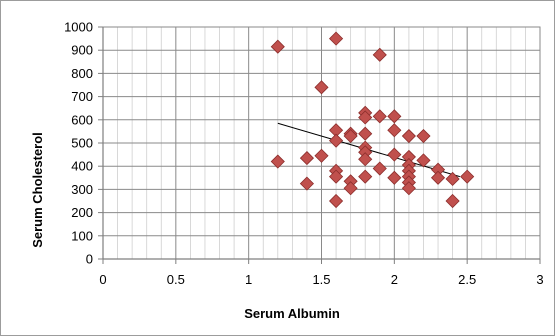 This screenshot has height=336, width=555. I want to click on x-tick-label: 3, so click(539, 279).